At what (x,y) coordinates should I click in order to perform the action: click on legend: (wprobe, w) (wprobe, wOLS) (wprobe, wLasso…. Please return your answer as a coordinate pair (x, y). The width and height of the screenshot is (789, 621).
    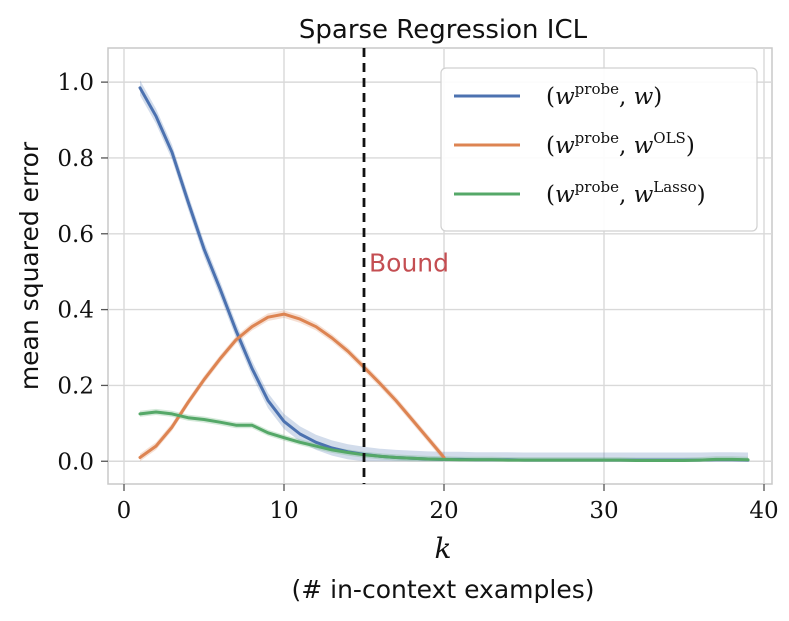
    Looking at the image, I should click on (599, 149).